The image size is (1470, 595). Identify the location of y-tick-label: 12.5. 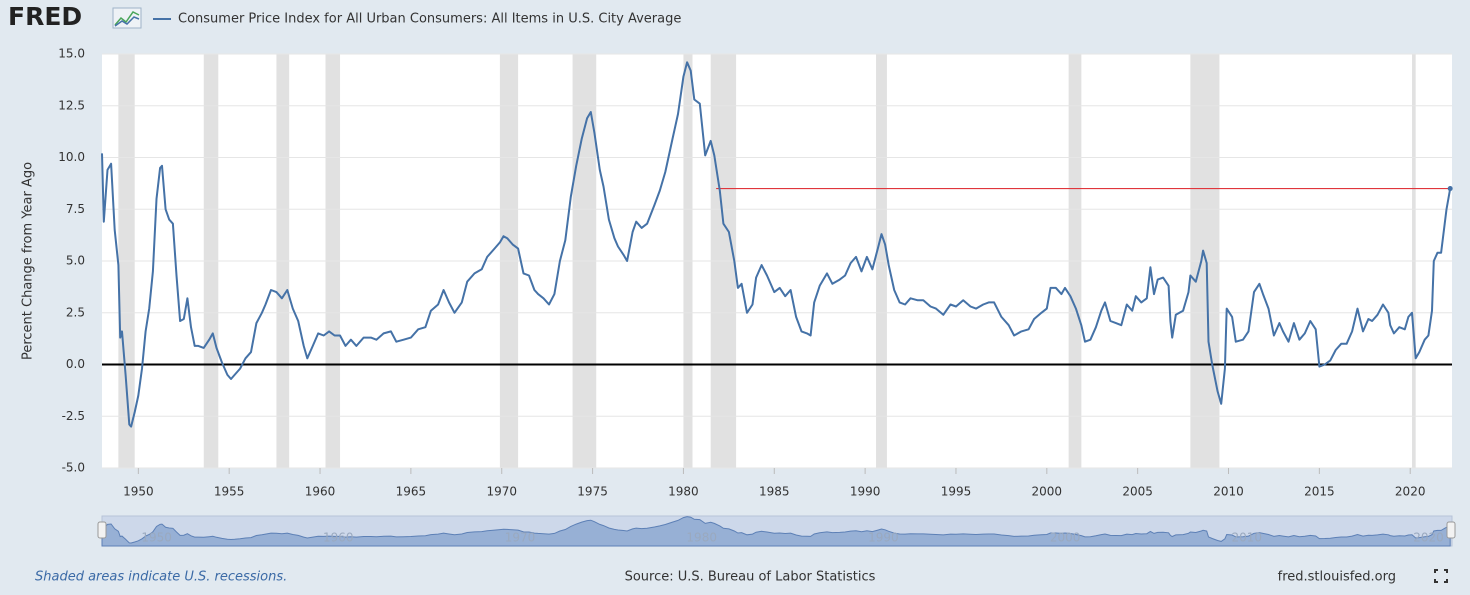
(71, 105).